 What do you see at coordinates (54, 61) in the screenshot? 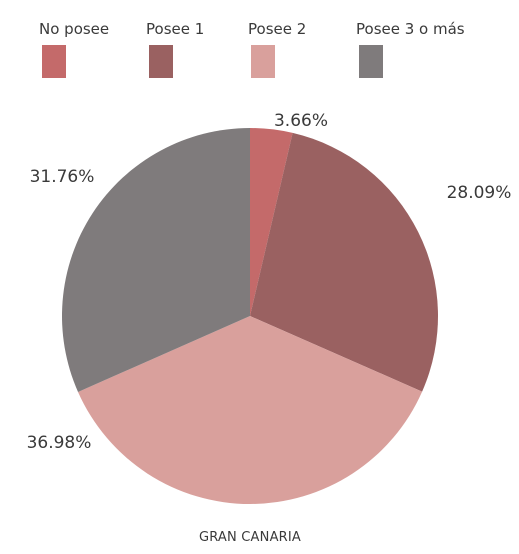
I see `legend-swatch-no-posee` at bounding box center [54, 61].